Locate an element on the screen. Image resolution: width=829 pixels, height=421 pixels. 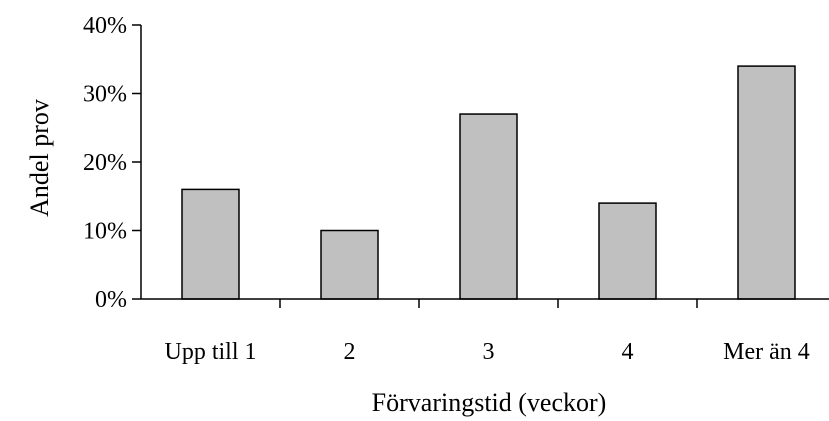
y-axis-title: Andel prov is located at coordinates (39, 158).